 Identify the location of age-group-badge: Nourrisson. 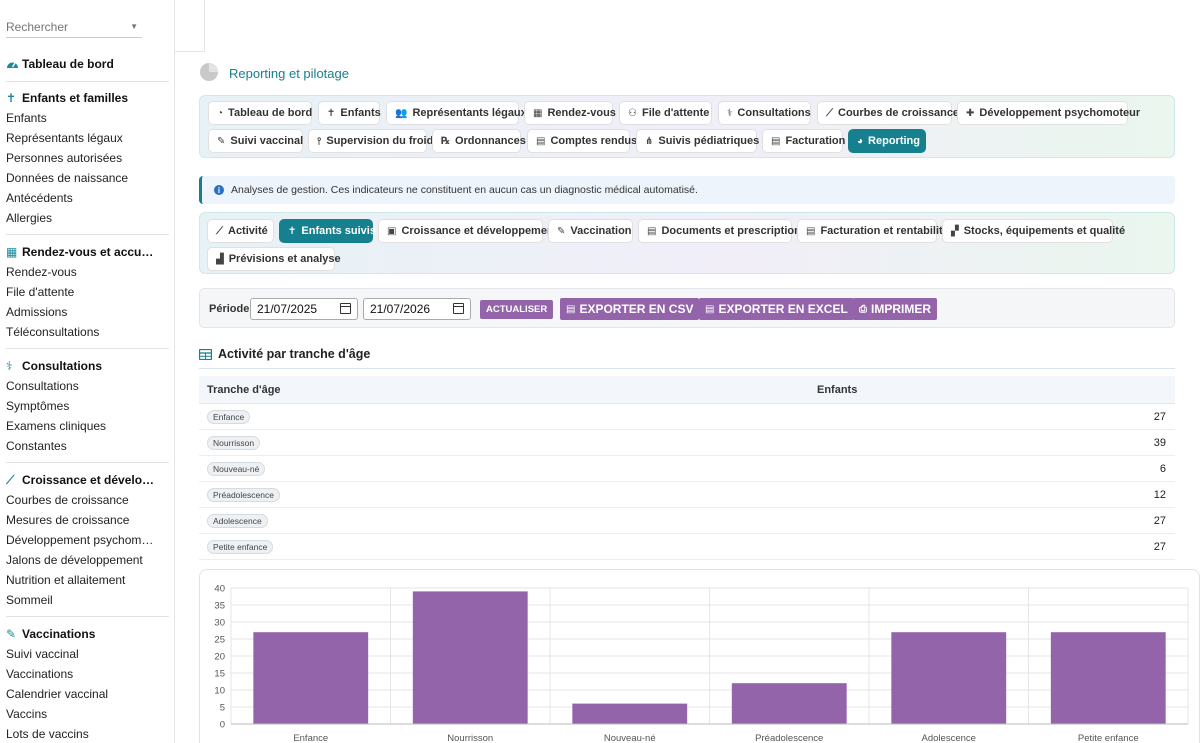
(234, 442).